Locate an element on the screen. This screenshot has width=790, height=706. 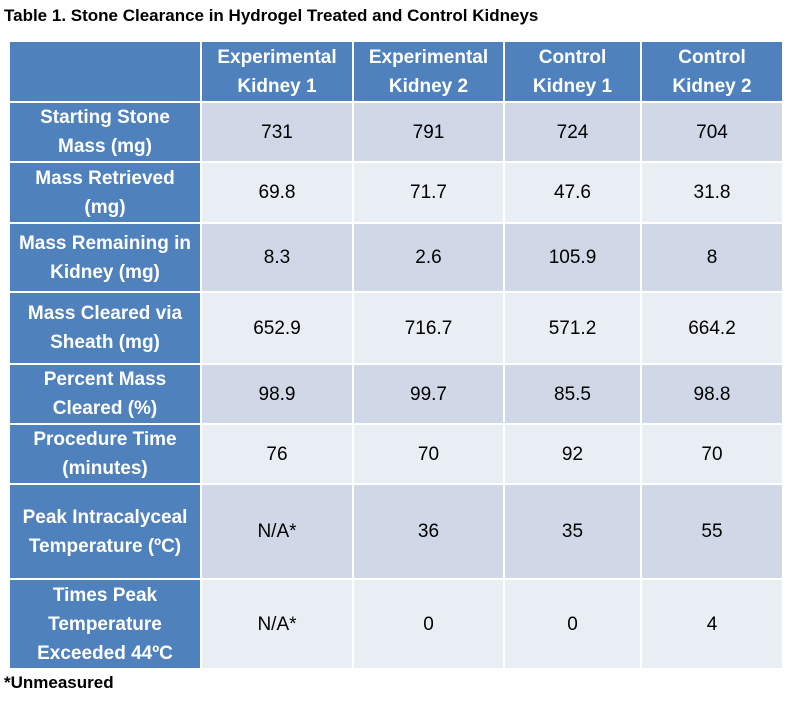
table-cell: 69.8 is located at coordinates (277, 192).